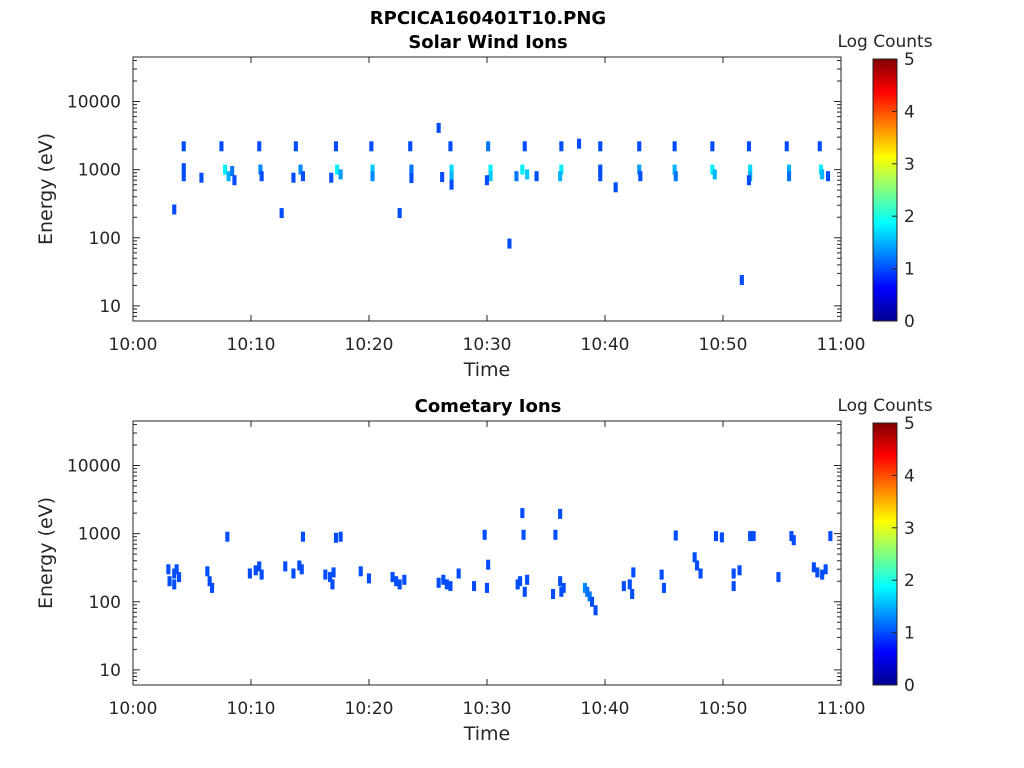 The width and height of the screenshot is (1024, 768). What do you see at coordinates (369, 345) in the screenshot?
I see `x-tick-label: 10:20` at bounding box center [369, 345].